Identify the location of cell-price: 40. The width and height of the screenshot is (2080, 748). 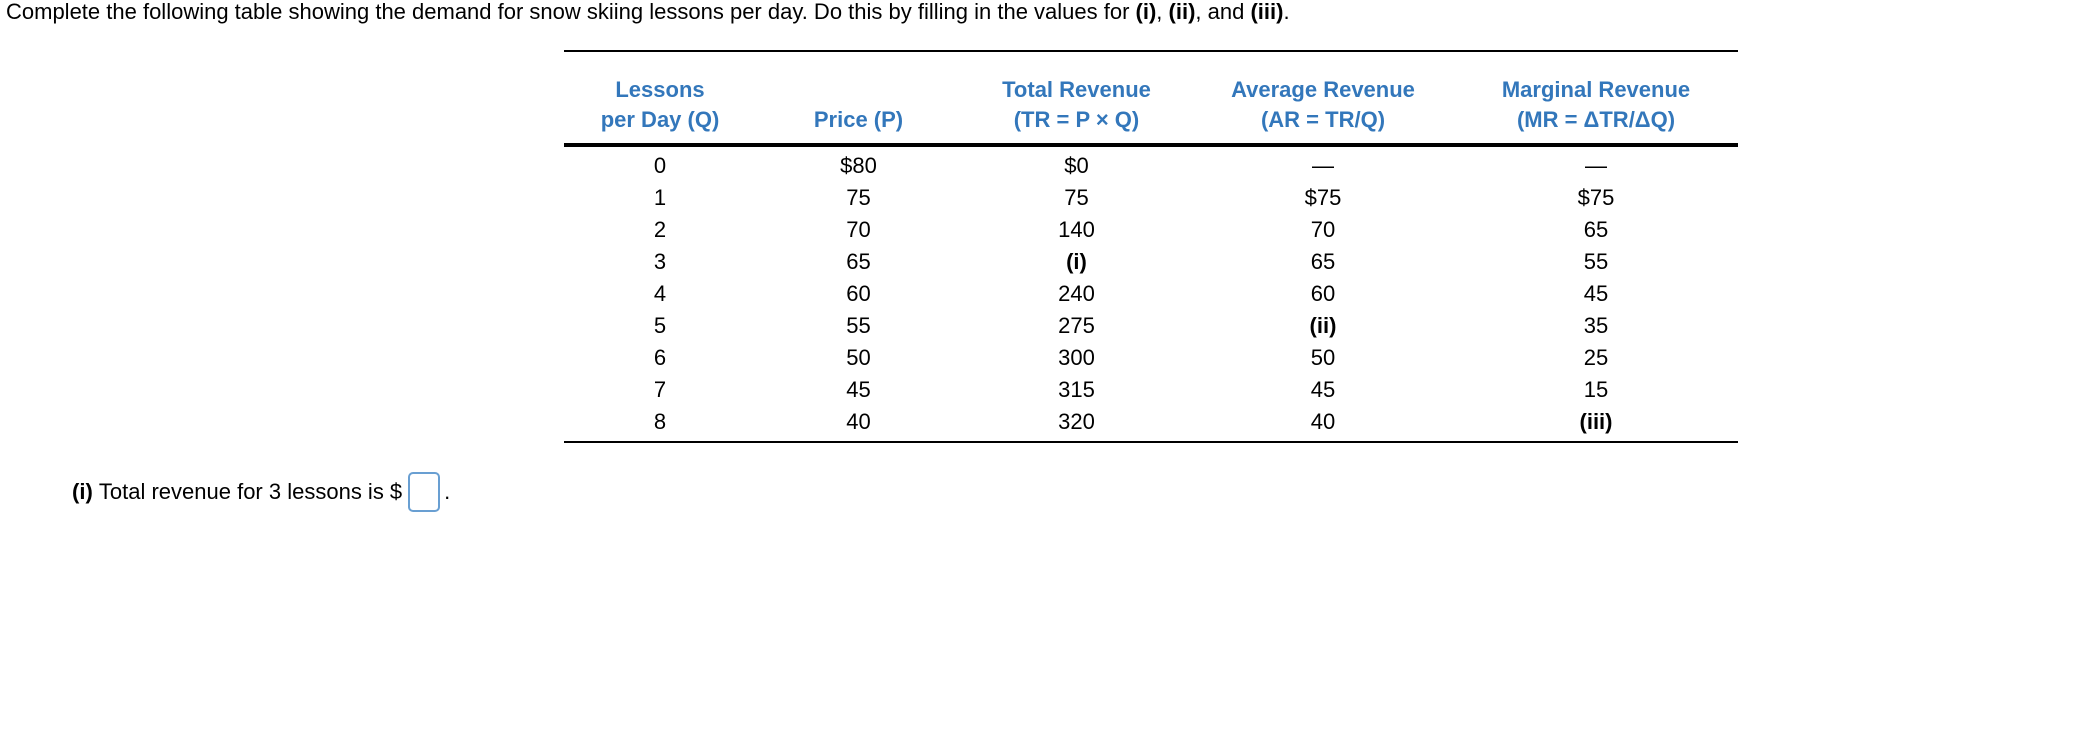
(858, 421).